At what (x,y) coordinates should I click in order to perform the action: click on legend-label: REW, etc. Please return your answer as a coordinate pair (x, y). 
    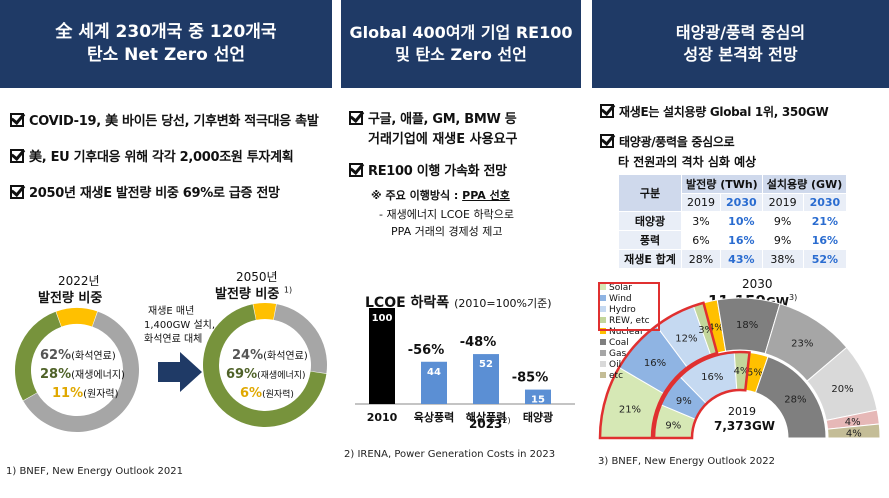
    Looking at the image, I should click on (629, 321).